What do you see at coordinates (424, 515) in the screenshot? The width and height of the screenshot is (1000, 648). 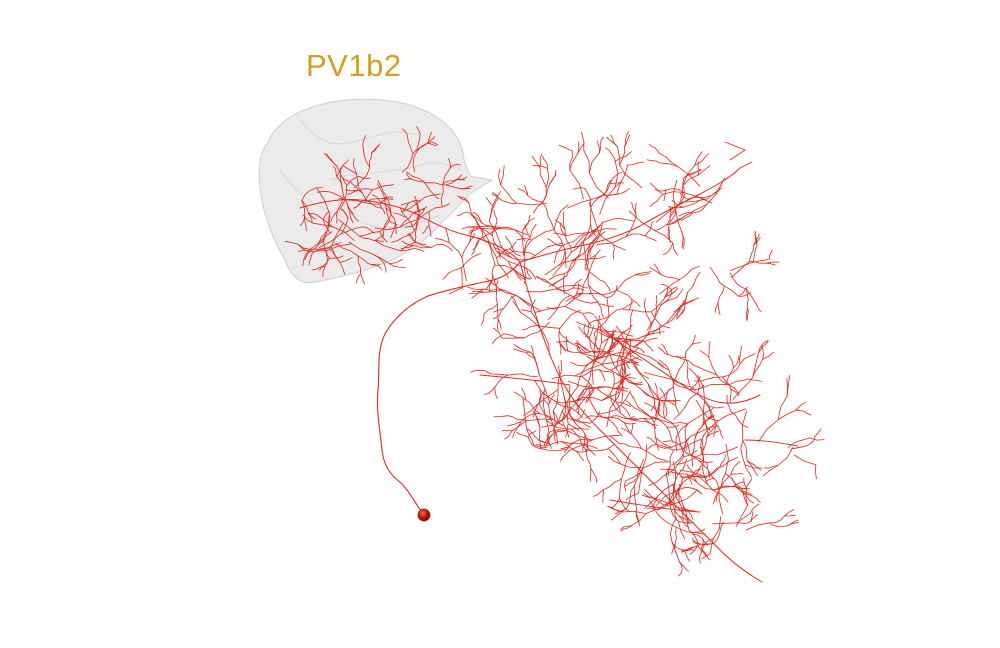 I see `neuron-soma` at bounding box center [424, 515].